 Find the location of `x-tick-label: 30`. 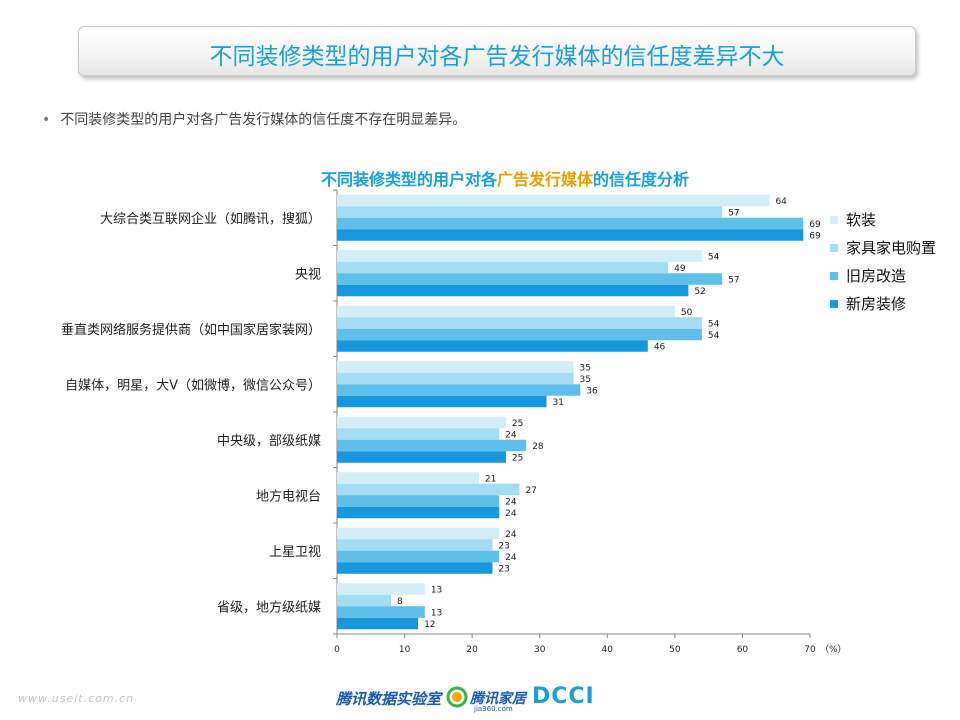

x-tick-label: 30 is located at coordinates (540, 650).